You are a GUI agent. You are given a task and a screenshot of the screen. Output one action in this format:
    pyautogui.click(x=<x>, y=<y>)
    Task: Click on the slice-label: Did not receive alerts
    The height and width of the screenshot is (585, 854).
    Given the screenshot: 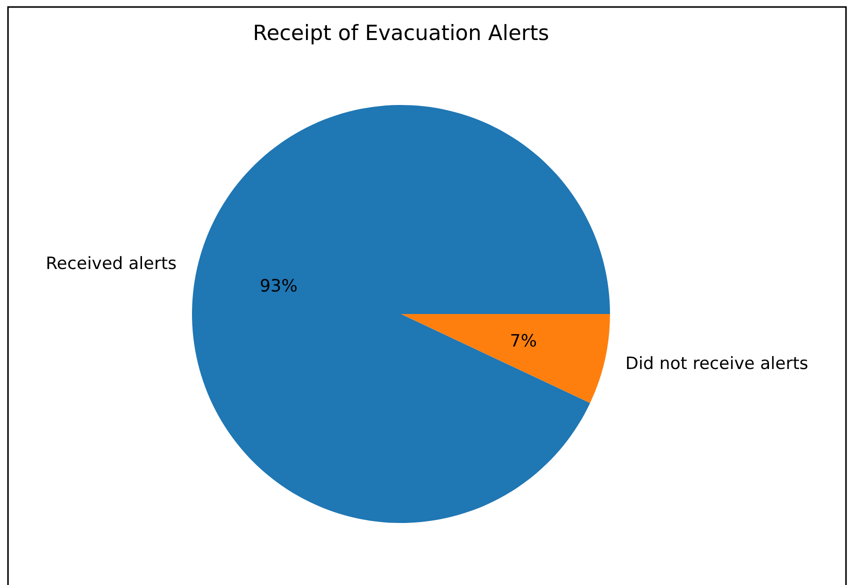 What is the action you would take?
    pyautogui.click(x=716, y=364)
    